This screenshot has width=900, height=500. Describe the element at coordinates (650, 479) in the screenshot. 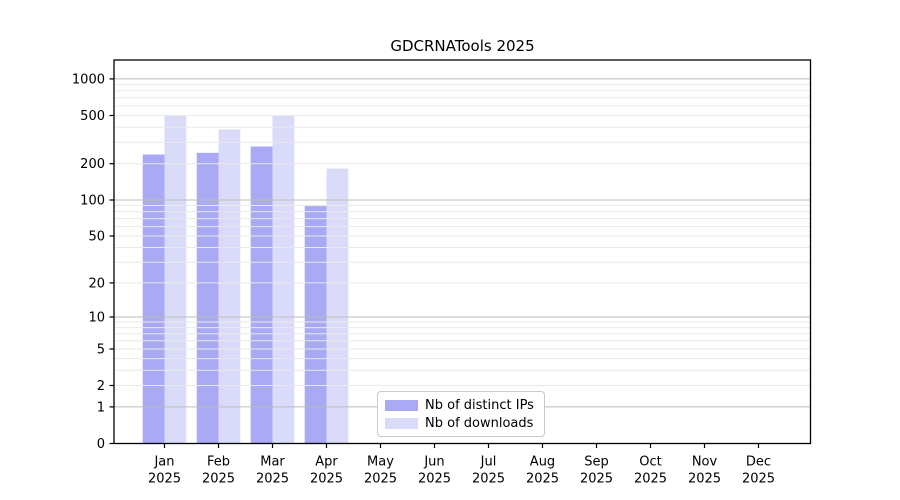

I see `x-tick-label-year-oct: 2025` at that location.